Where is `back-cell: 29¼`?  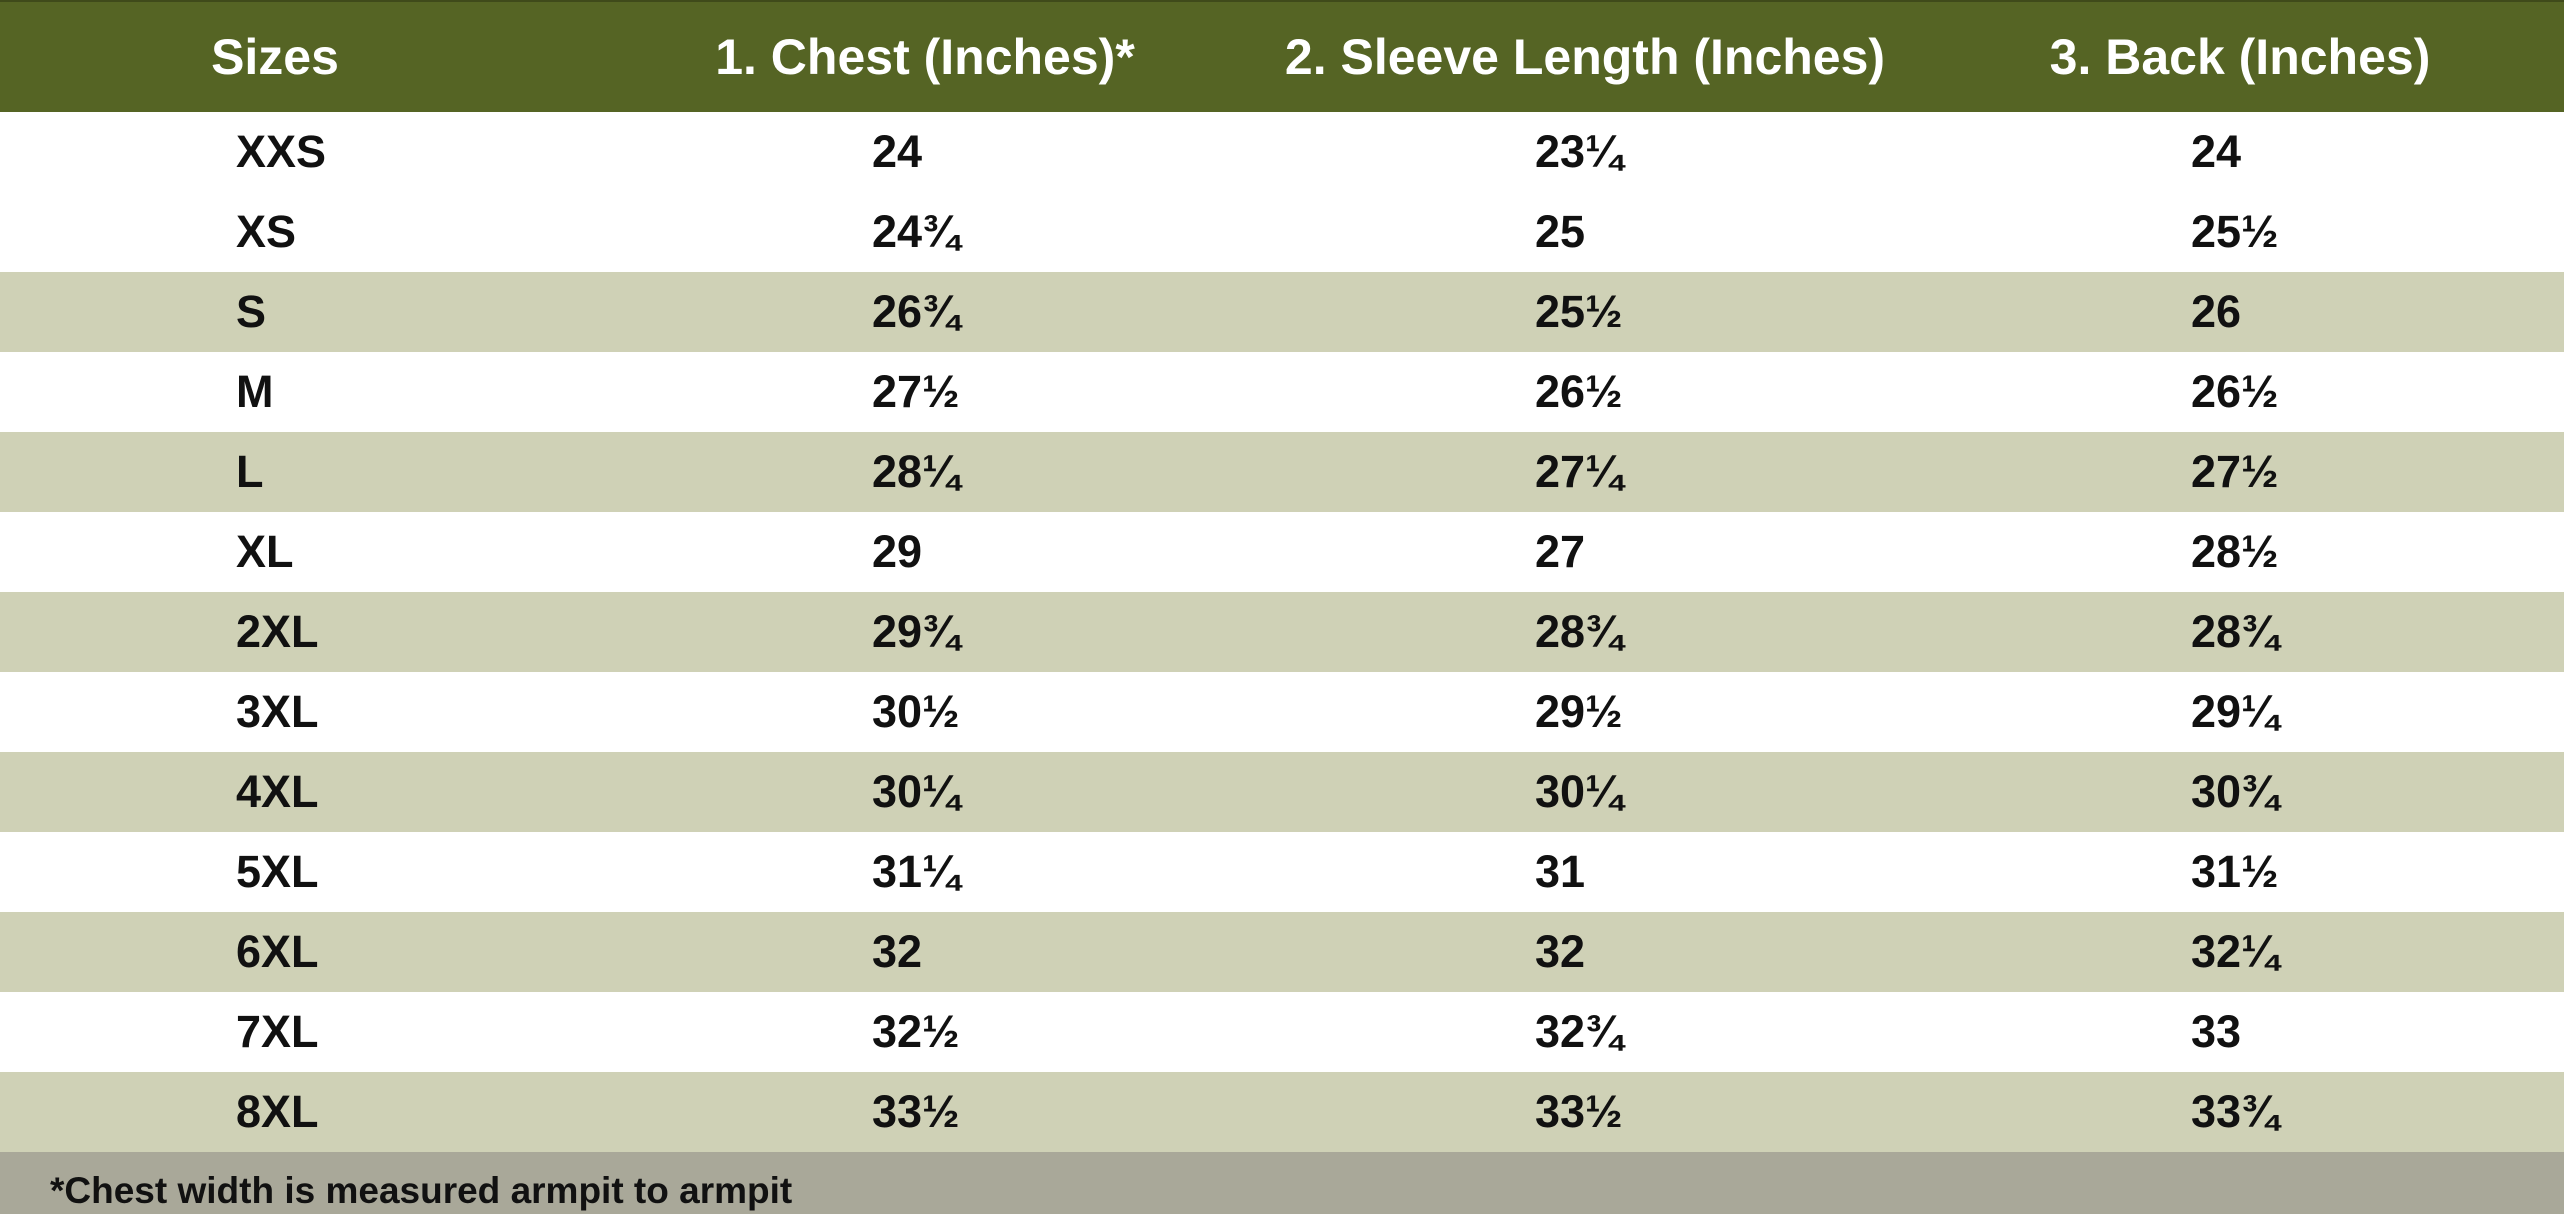
back-cell: 29¼ is located at coordinates (2235, 711).